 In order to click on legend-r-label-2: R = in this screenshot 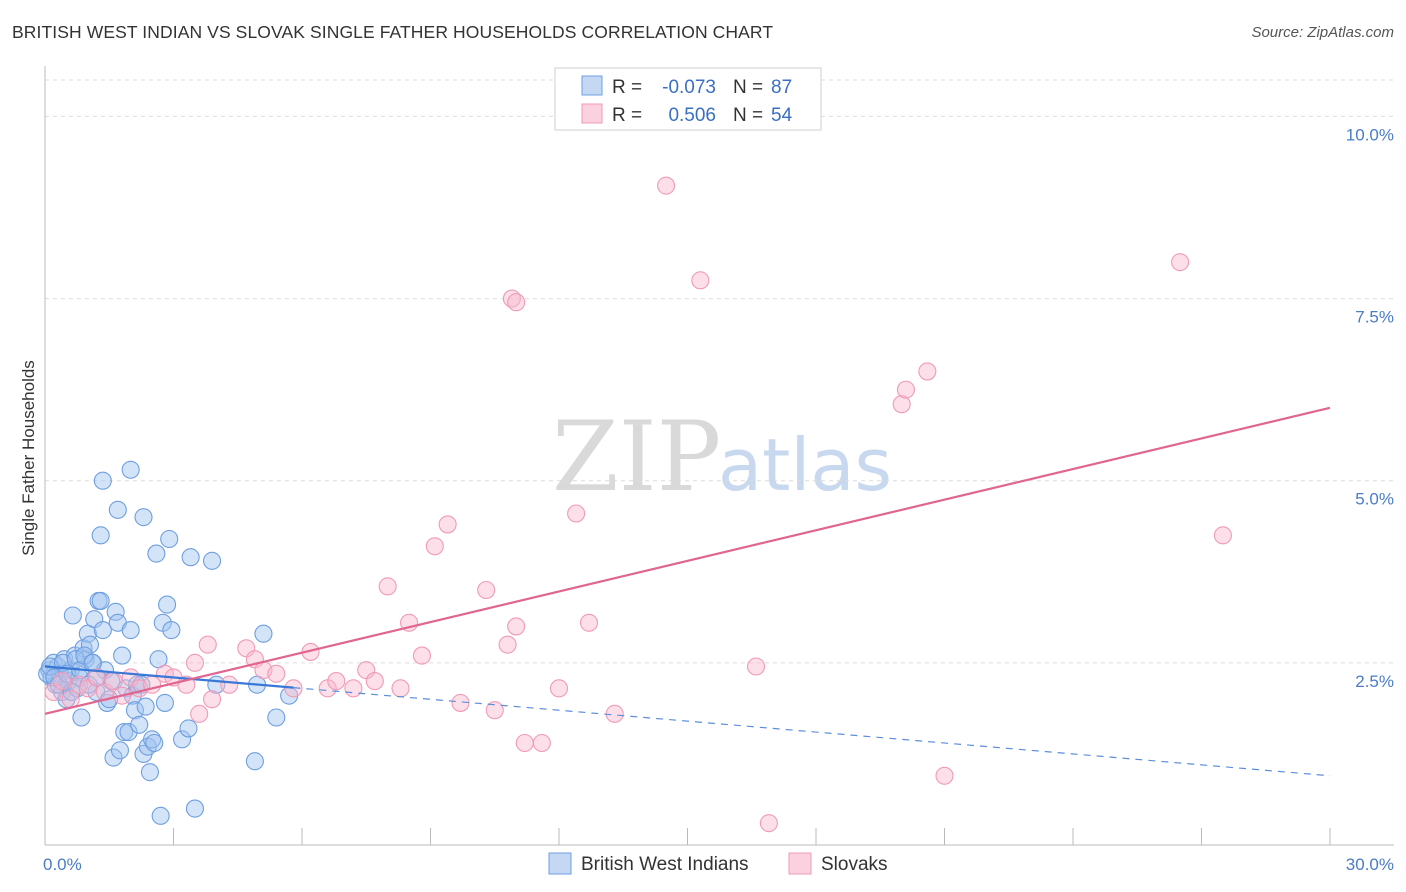, I will do `click(627, 115)`.